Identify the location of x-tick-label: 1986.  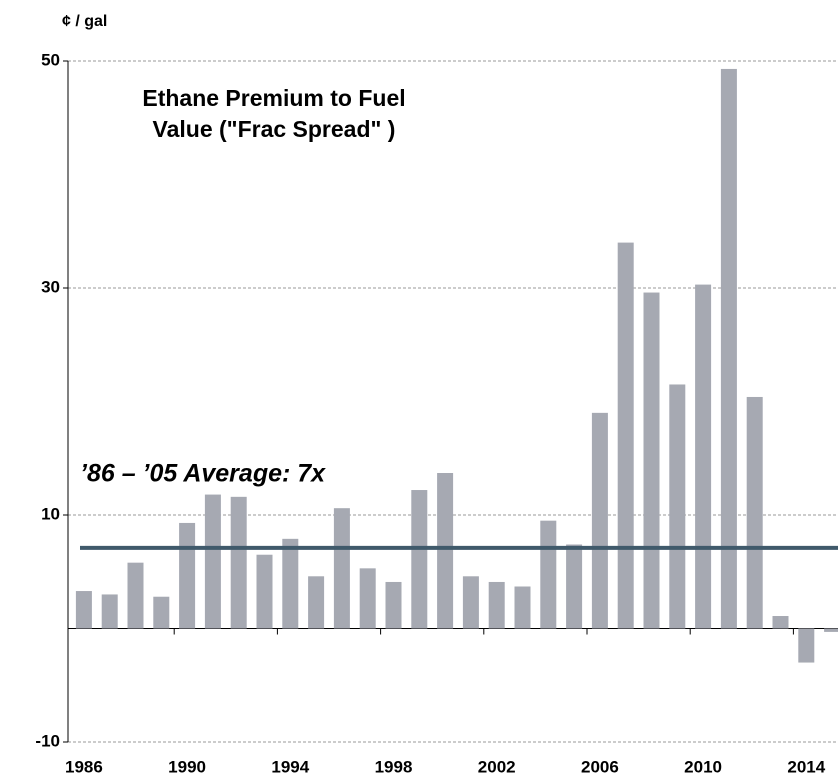
(84, 766).